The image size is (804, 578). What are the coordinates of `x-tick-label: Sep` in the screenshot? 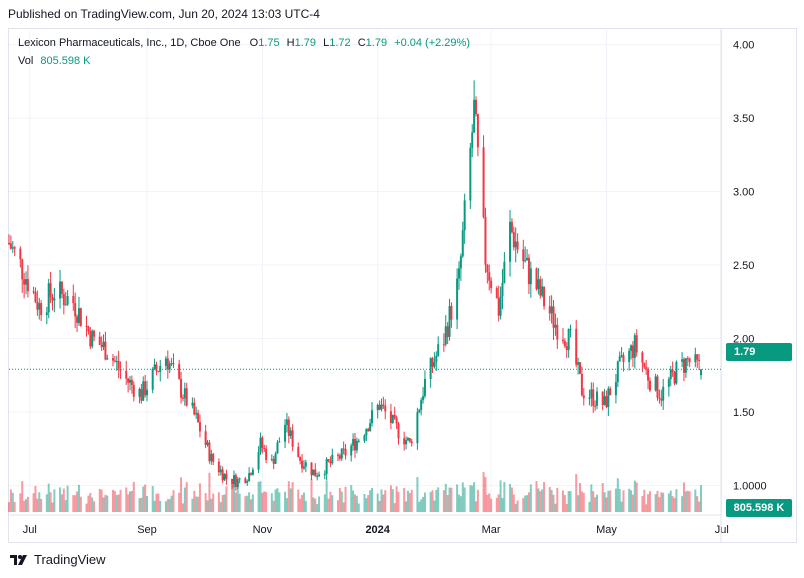 It's located at (147, 530).